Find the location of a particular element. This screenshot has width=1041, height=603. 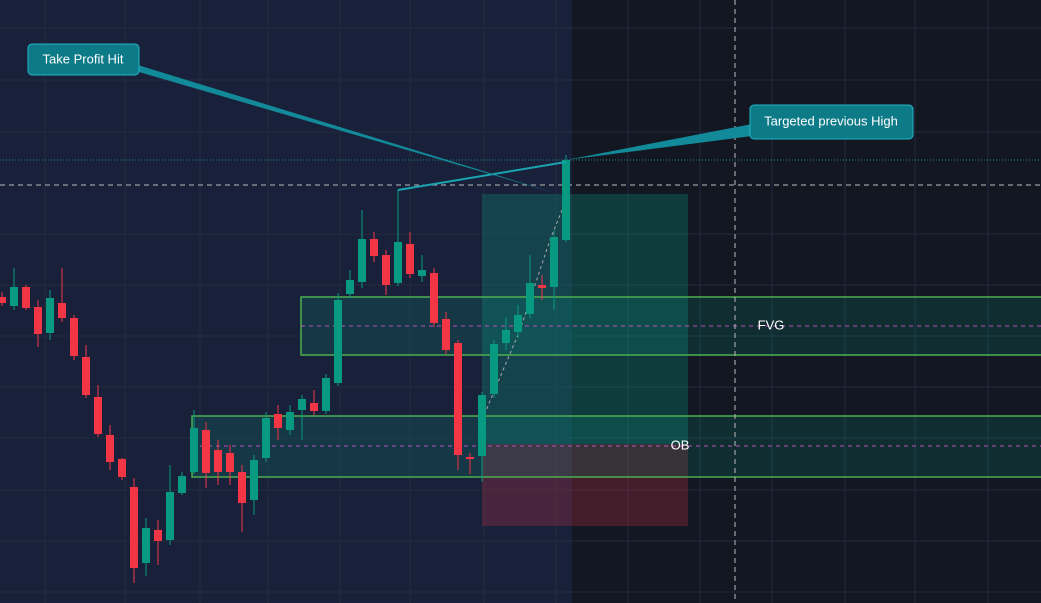

annotation: Take Profit Hit is located at coordinates (83, 58).